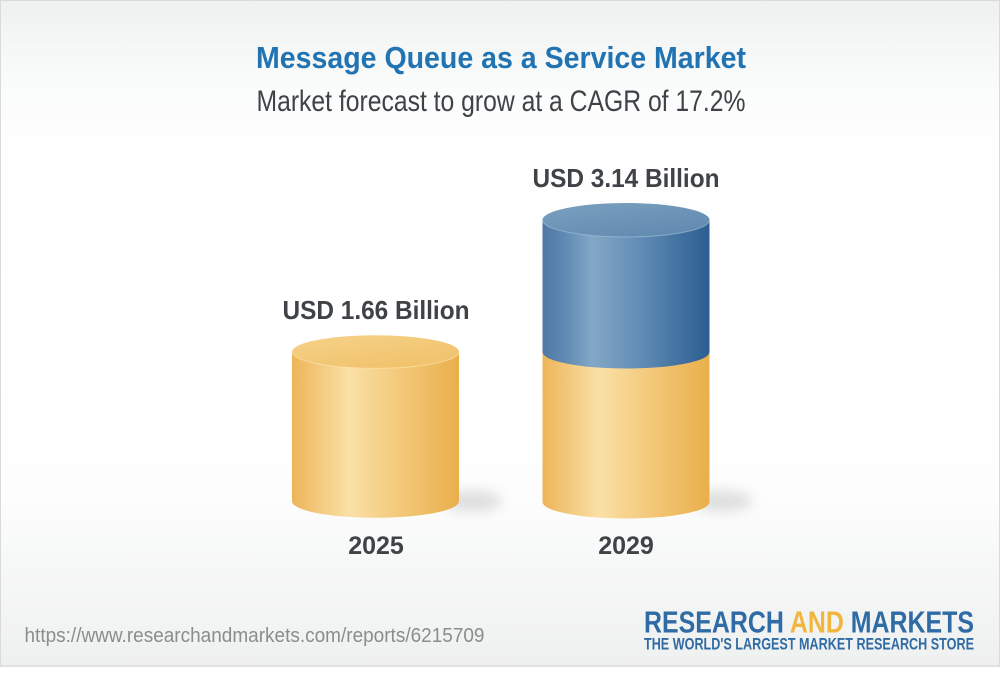 Image resolution: width=1000 pixels, height=673 pixels. What do you see at coordinates (501, 57) in the screenshot?
I see `svg-text:Message Queue as a Service Mar: Message Queue as a Service Market` at bounding box center [501, 57].